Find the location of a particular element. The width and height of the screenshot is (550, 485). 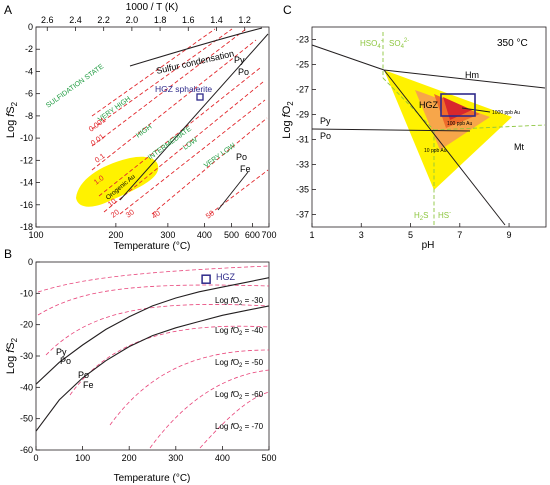

h2s-text: H is located at coordinates (417, 215).